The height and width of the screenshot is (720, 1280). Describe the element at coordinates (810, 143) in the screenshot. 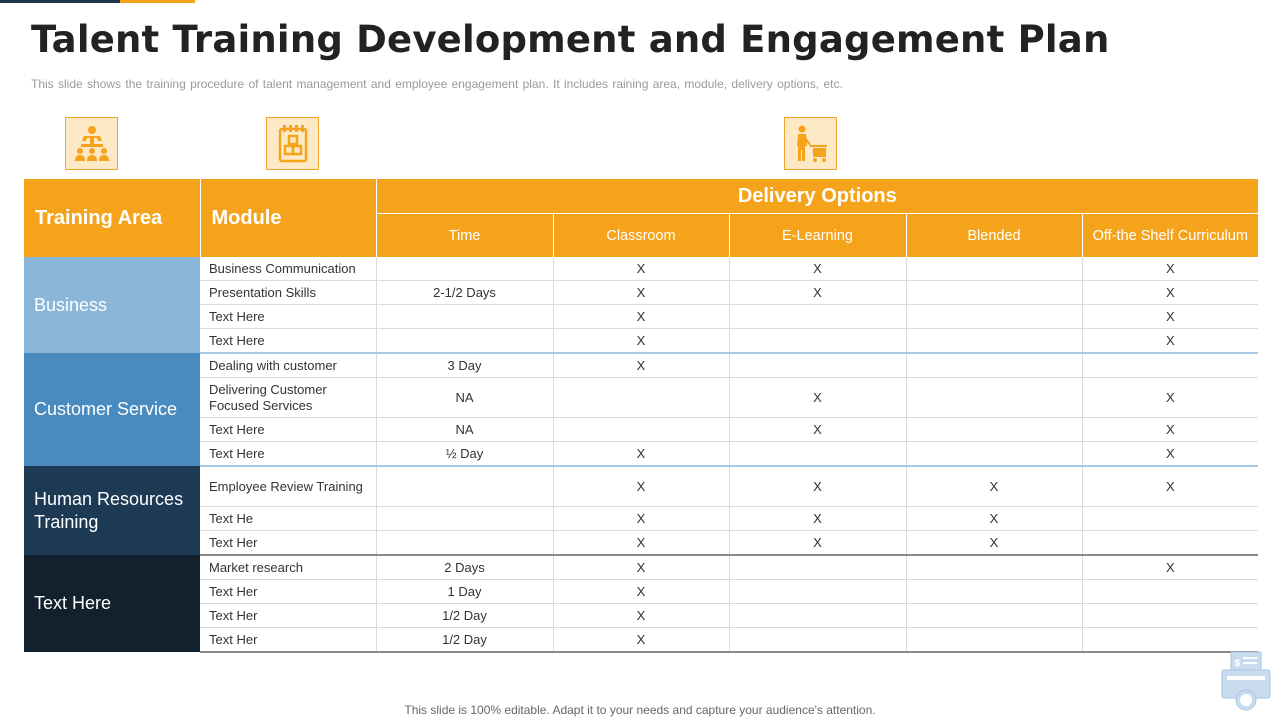

I see `delivery-cart-icon` at that location.